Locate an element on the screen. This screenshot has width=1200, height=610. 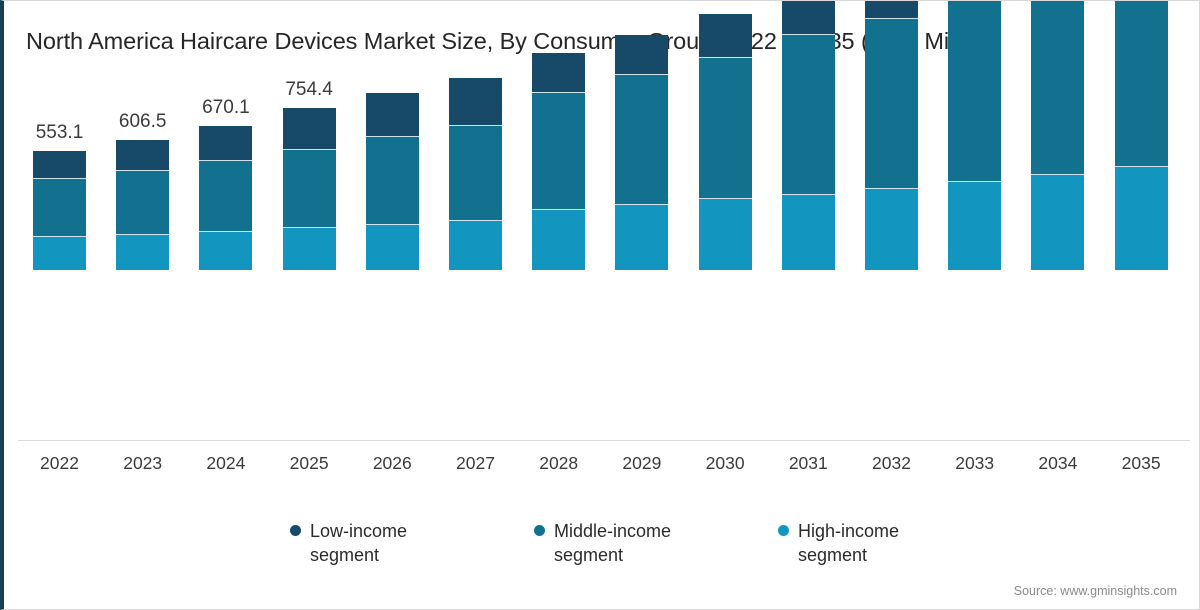
x-tick-2022: 2022 is located at coordinates (59, 463).